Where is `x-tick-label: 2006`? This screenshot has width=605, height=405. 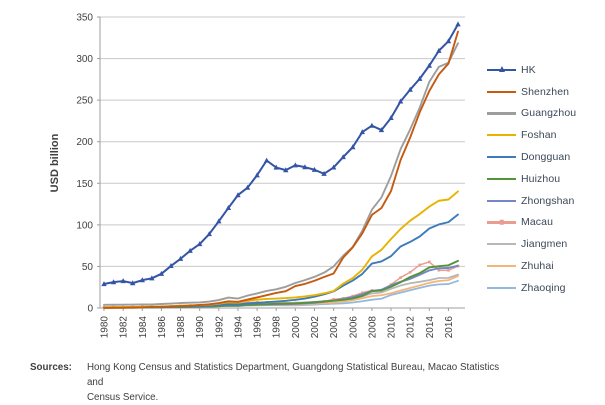
x-tick-label: 2006 is located at coordinates (353, 327).